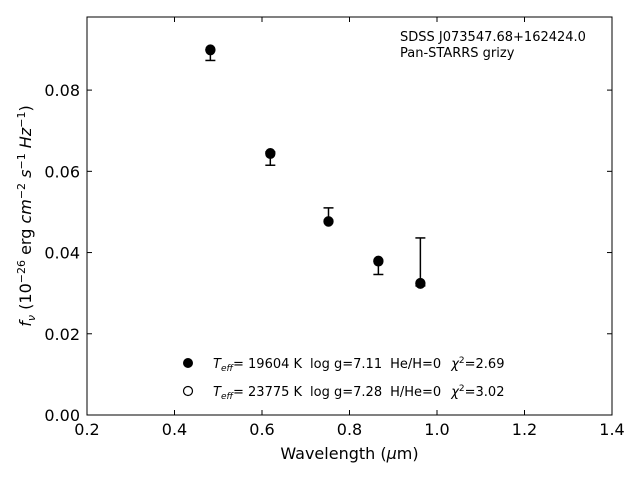 This screenshot has width=640, height=480. I want to click on y-tick-label: 0.06, so click(62, 171).